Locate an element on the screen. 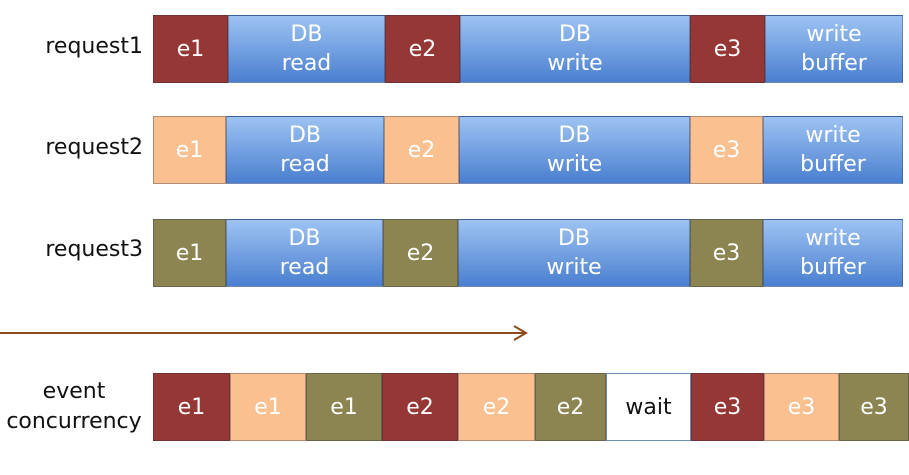  request2-label: request2 is located at coordinates (94, 147).